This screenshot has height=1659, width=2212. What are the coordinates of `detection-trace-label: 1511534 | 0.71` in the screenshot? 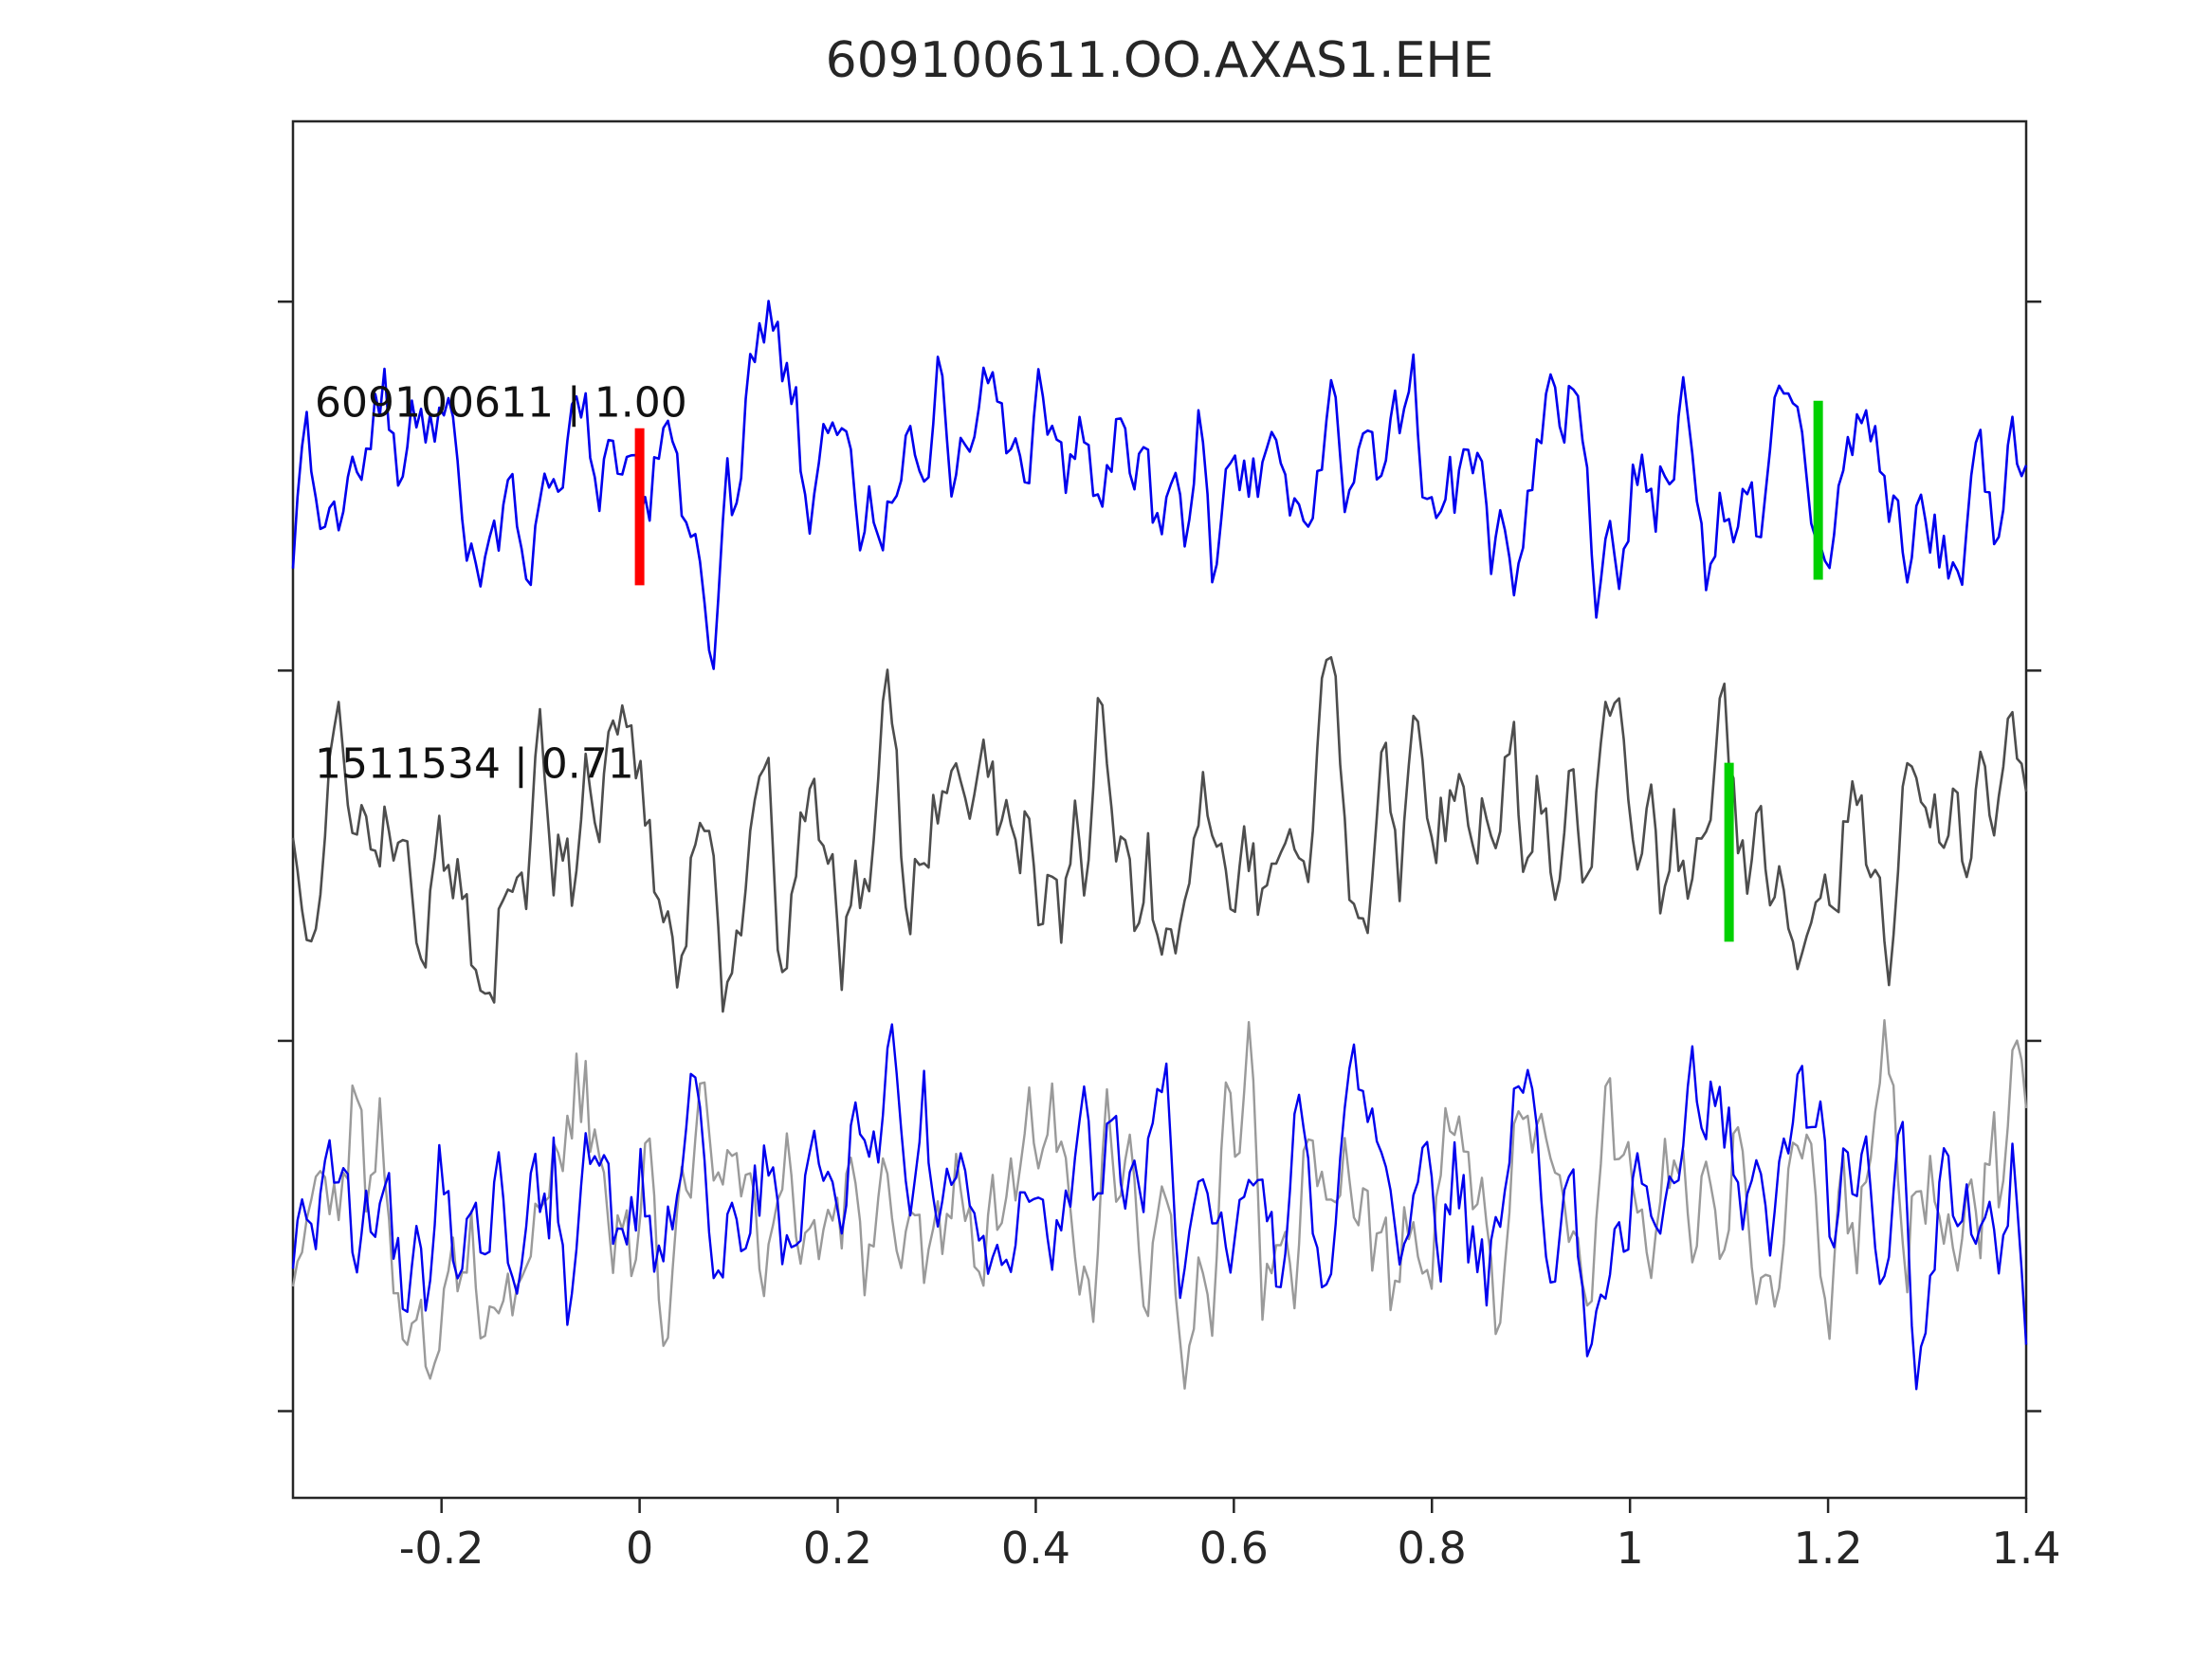 It's located at (474, 764).